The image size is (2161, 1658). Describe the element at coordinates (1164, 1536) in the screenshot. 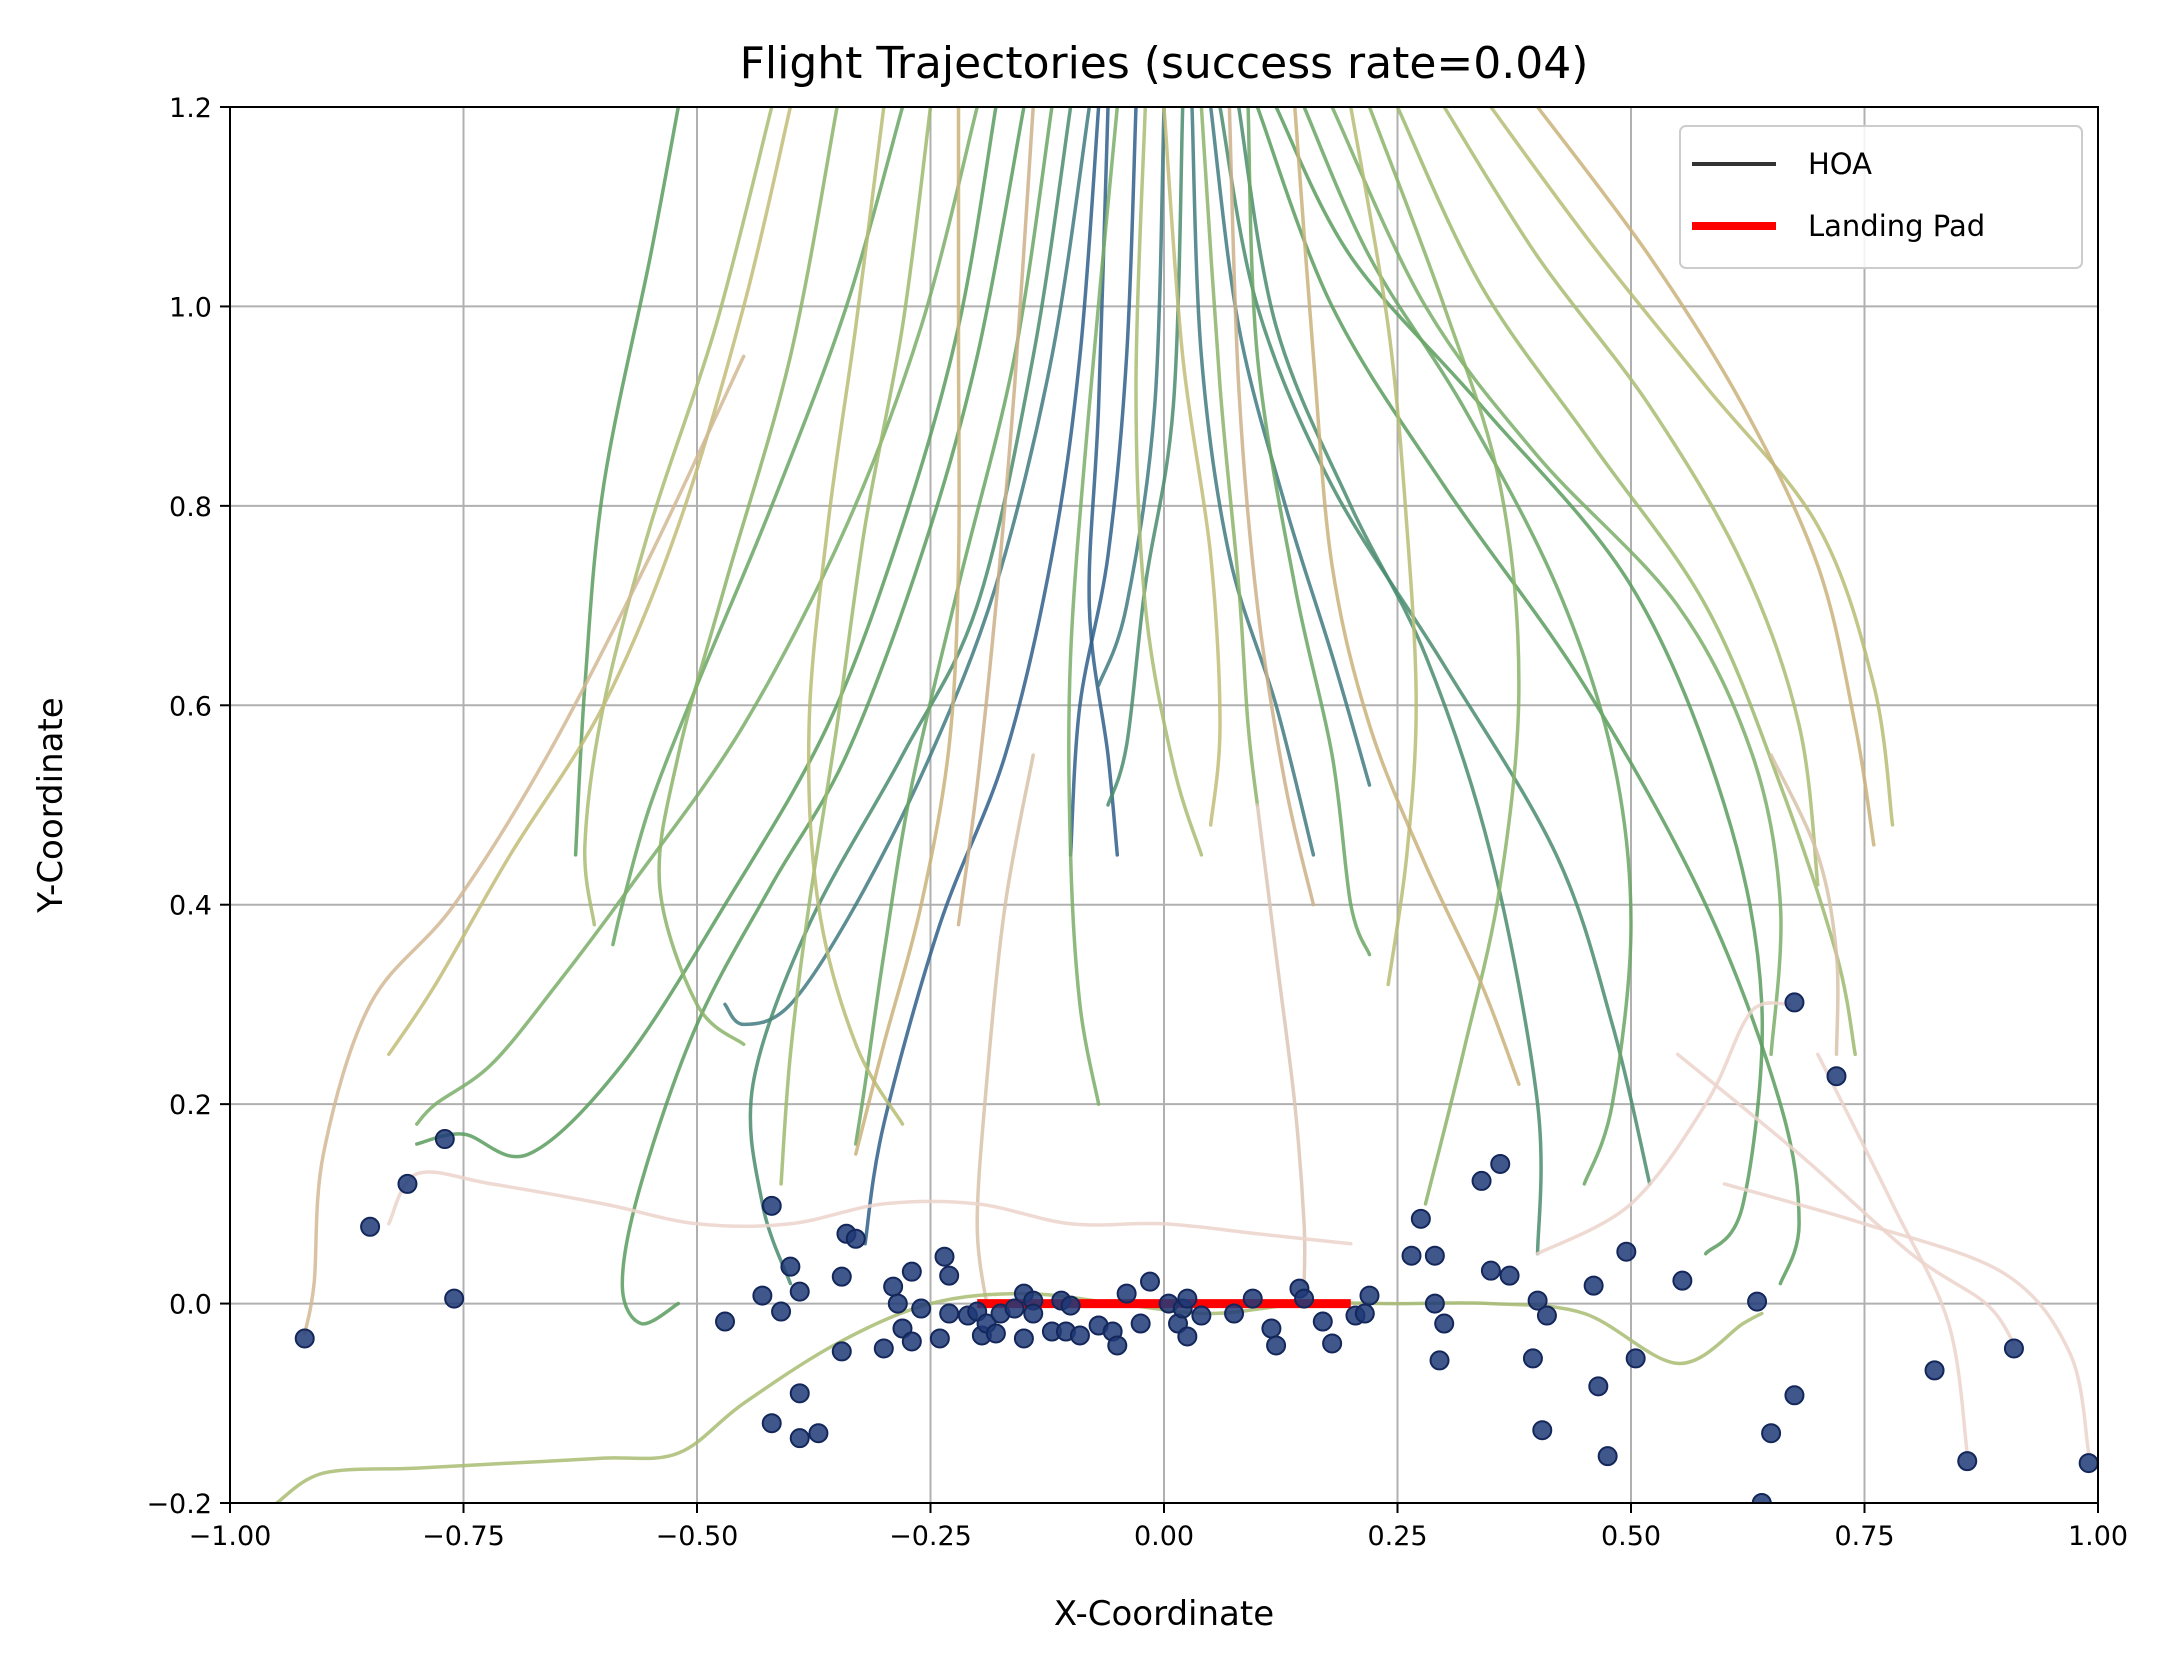

I see `x-tick-label: 0.00` at that location.